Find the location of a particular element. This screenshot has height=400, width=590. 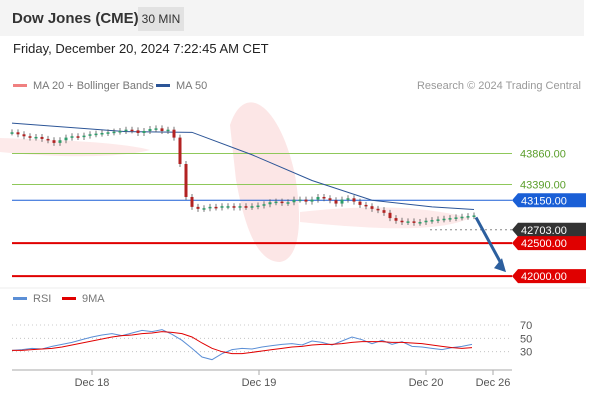

timestamp: Friday, December 20, 2024 7:22:45 AM CET is located at coordinates (141, 48).